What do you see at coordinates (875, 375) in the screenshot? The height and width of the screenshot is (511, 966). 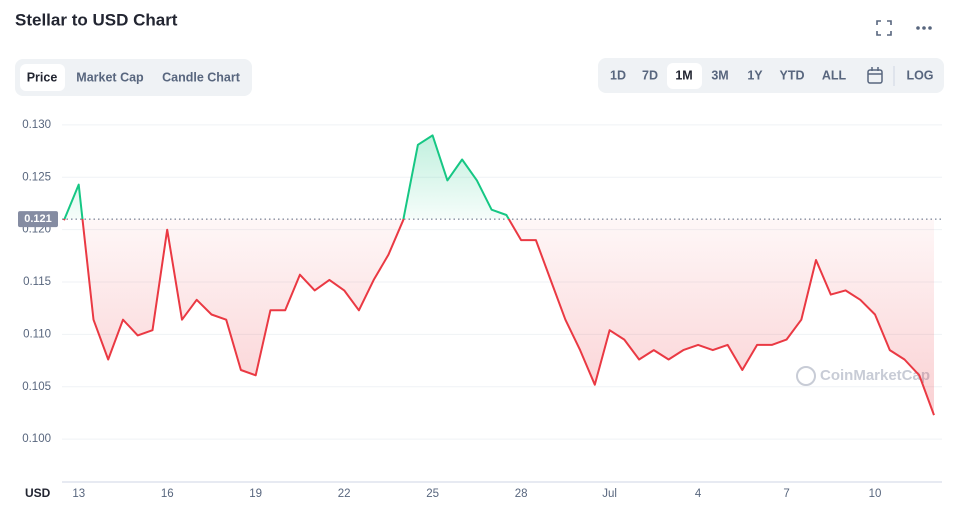 I see `watermark: CoinMarketCap` at bounding box center [875, 375].